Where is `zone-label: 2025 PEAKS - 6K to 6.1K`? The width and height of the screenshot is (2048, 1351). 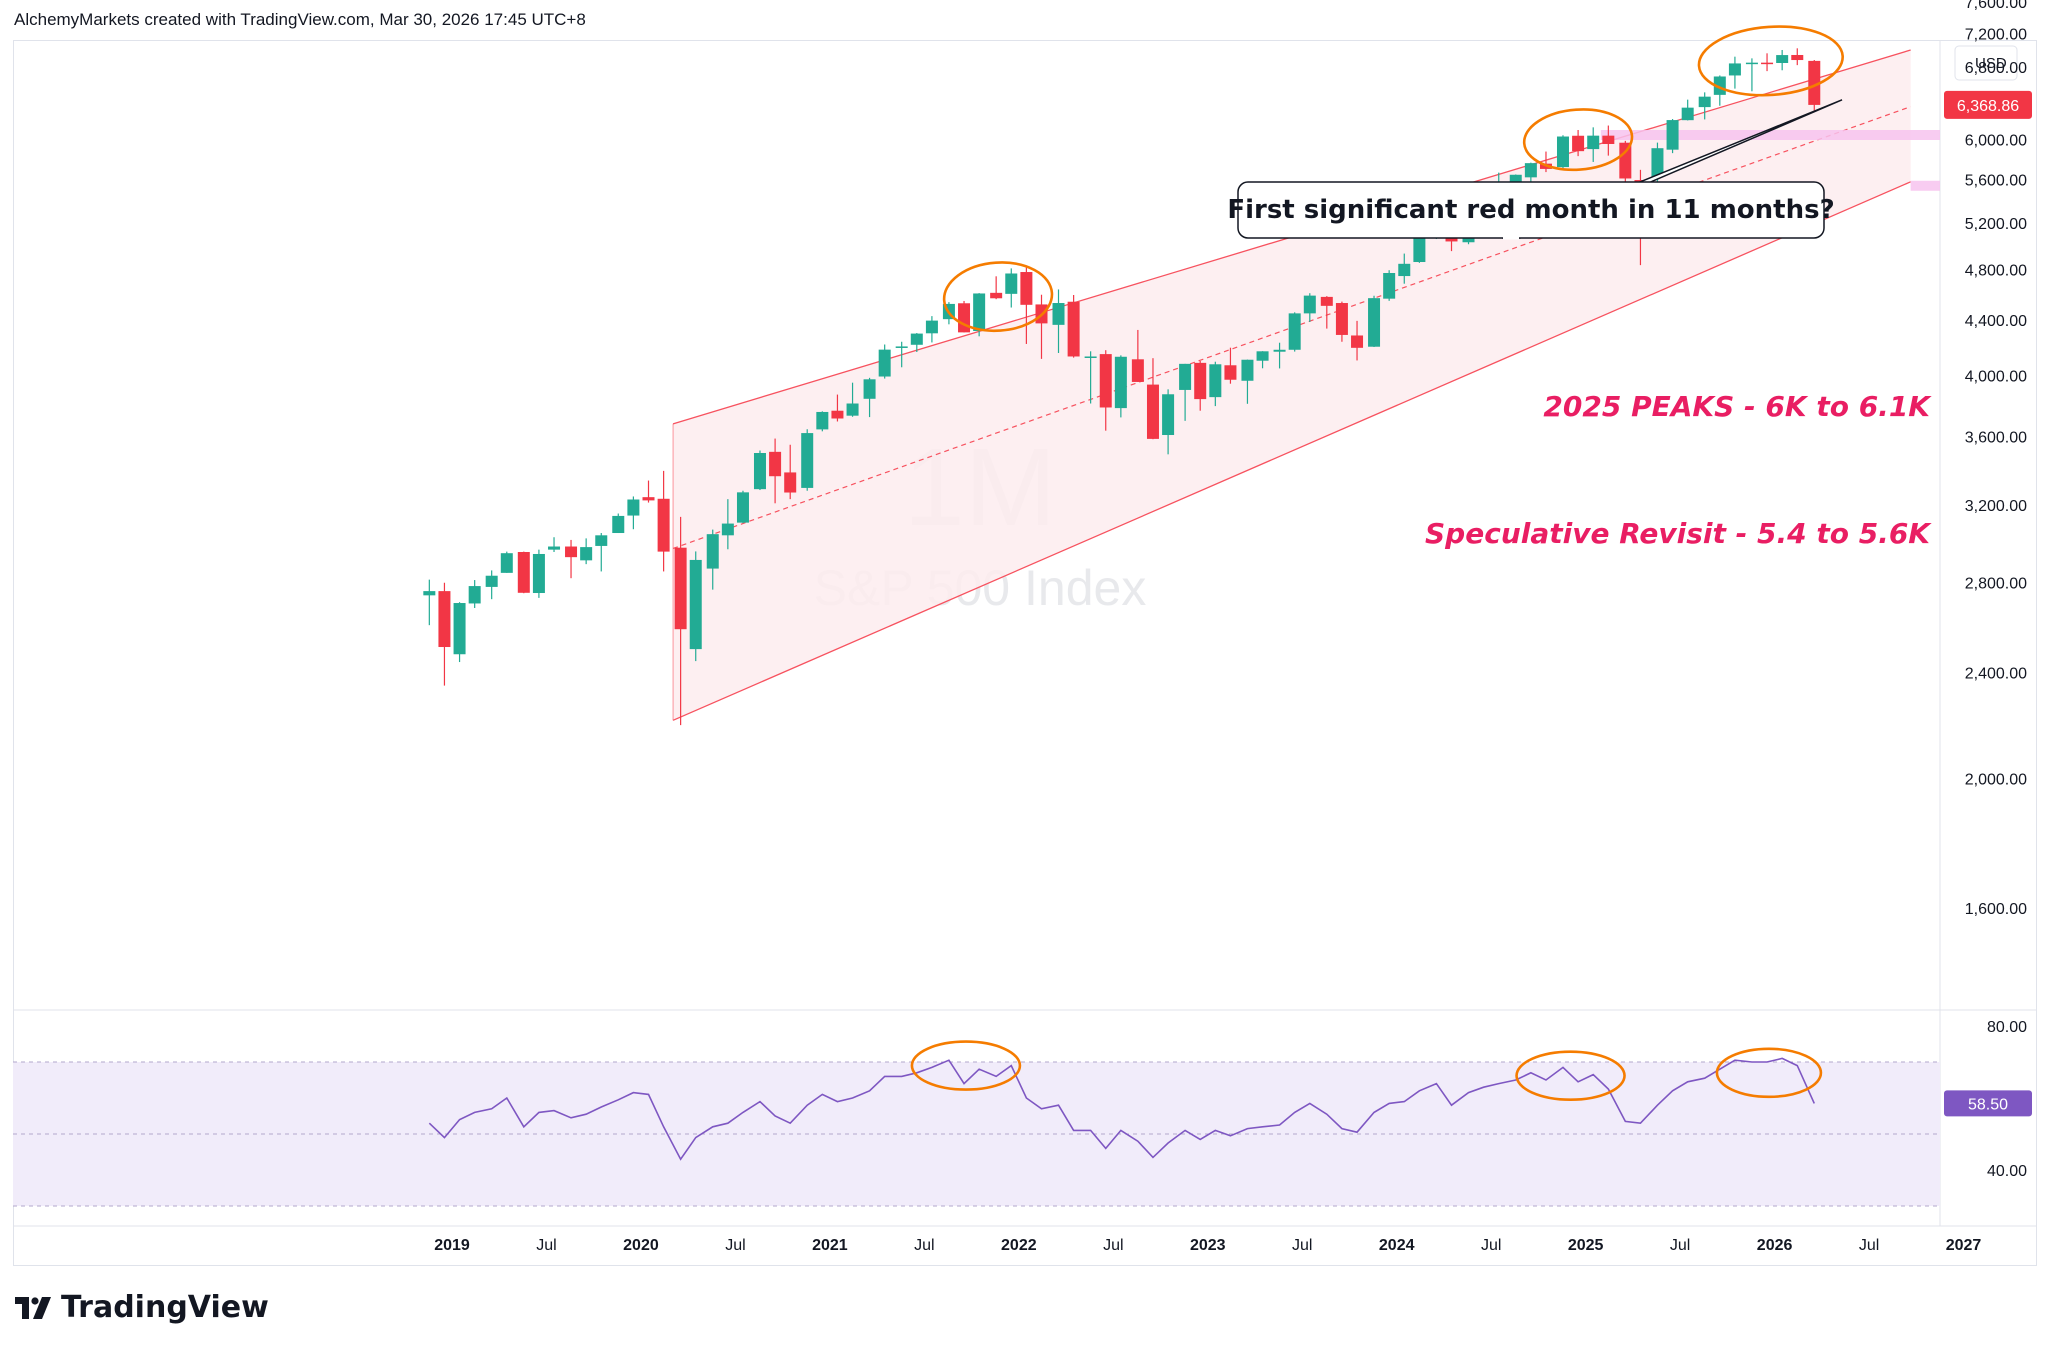
zone-label: 2025 PEAKS - 6K to 6.1K is located at coordinates (1737, 406).